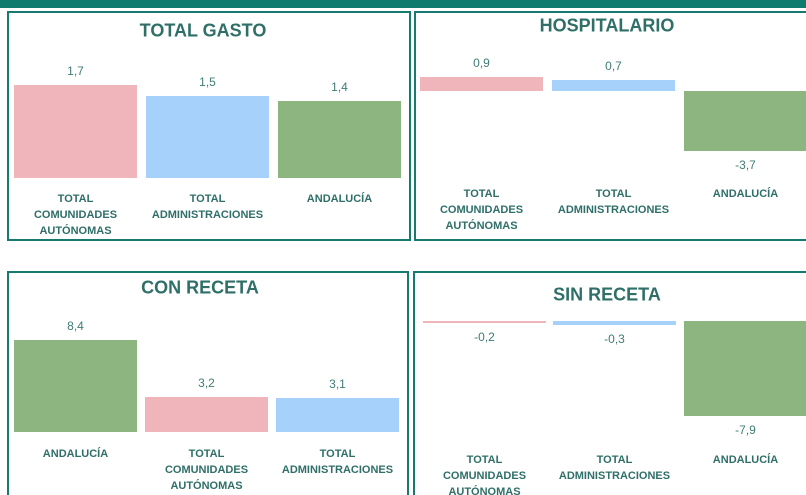  What do you see at coordinates (75, 326) in the screenshot?
I see `value-label: 8,4` at bounding box center [75, 326].